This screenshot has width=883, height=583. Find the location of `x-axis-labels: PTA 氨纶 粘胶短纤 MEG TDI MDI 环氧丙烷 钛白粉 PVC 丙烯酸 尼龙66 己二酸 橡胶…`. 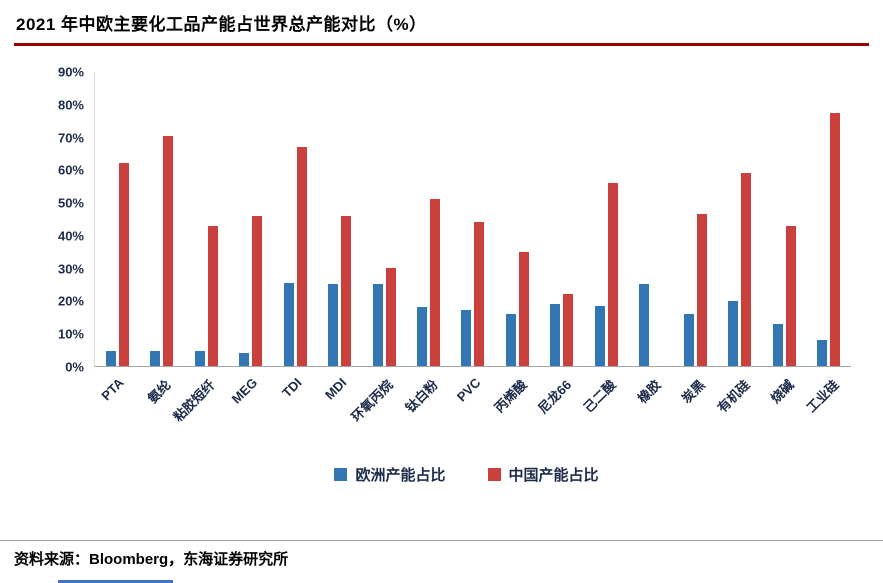

x-axis-labels: PTA 氨纶 粘胶短纤 MEG TDI MDI 环氧丙烷 钛白粉 PVC 丙烯酸 尼龙66 己二酸 橡胶… is located at coordinates (472, 414).